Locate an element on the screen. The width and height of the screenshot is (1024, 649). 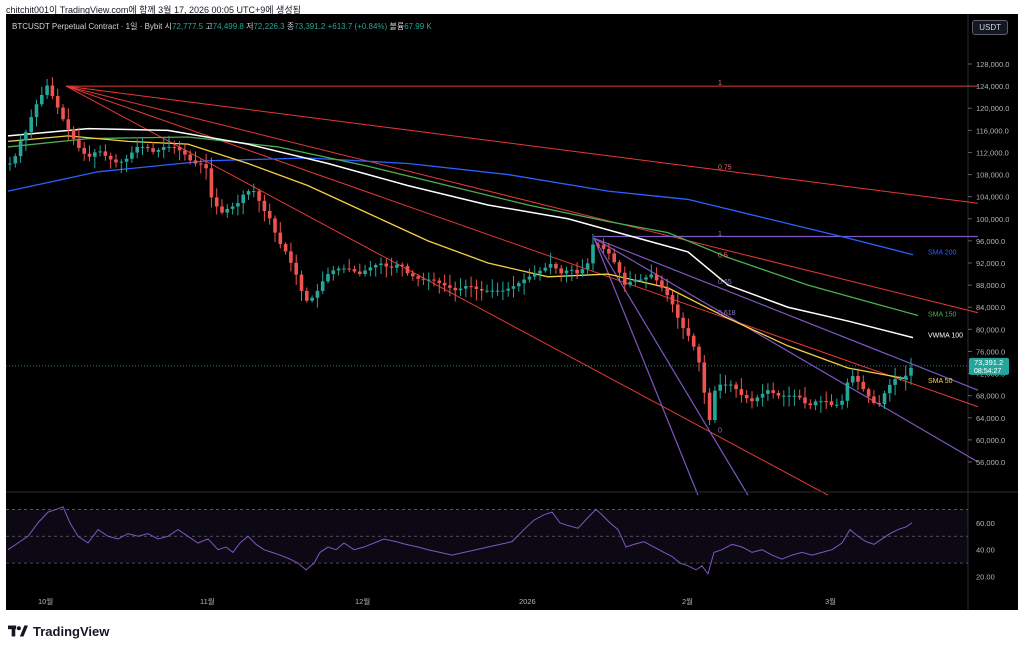
currency-button: USDT is located at coordinates (990, 27).